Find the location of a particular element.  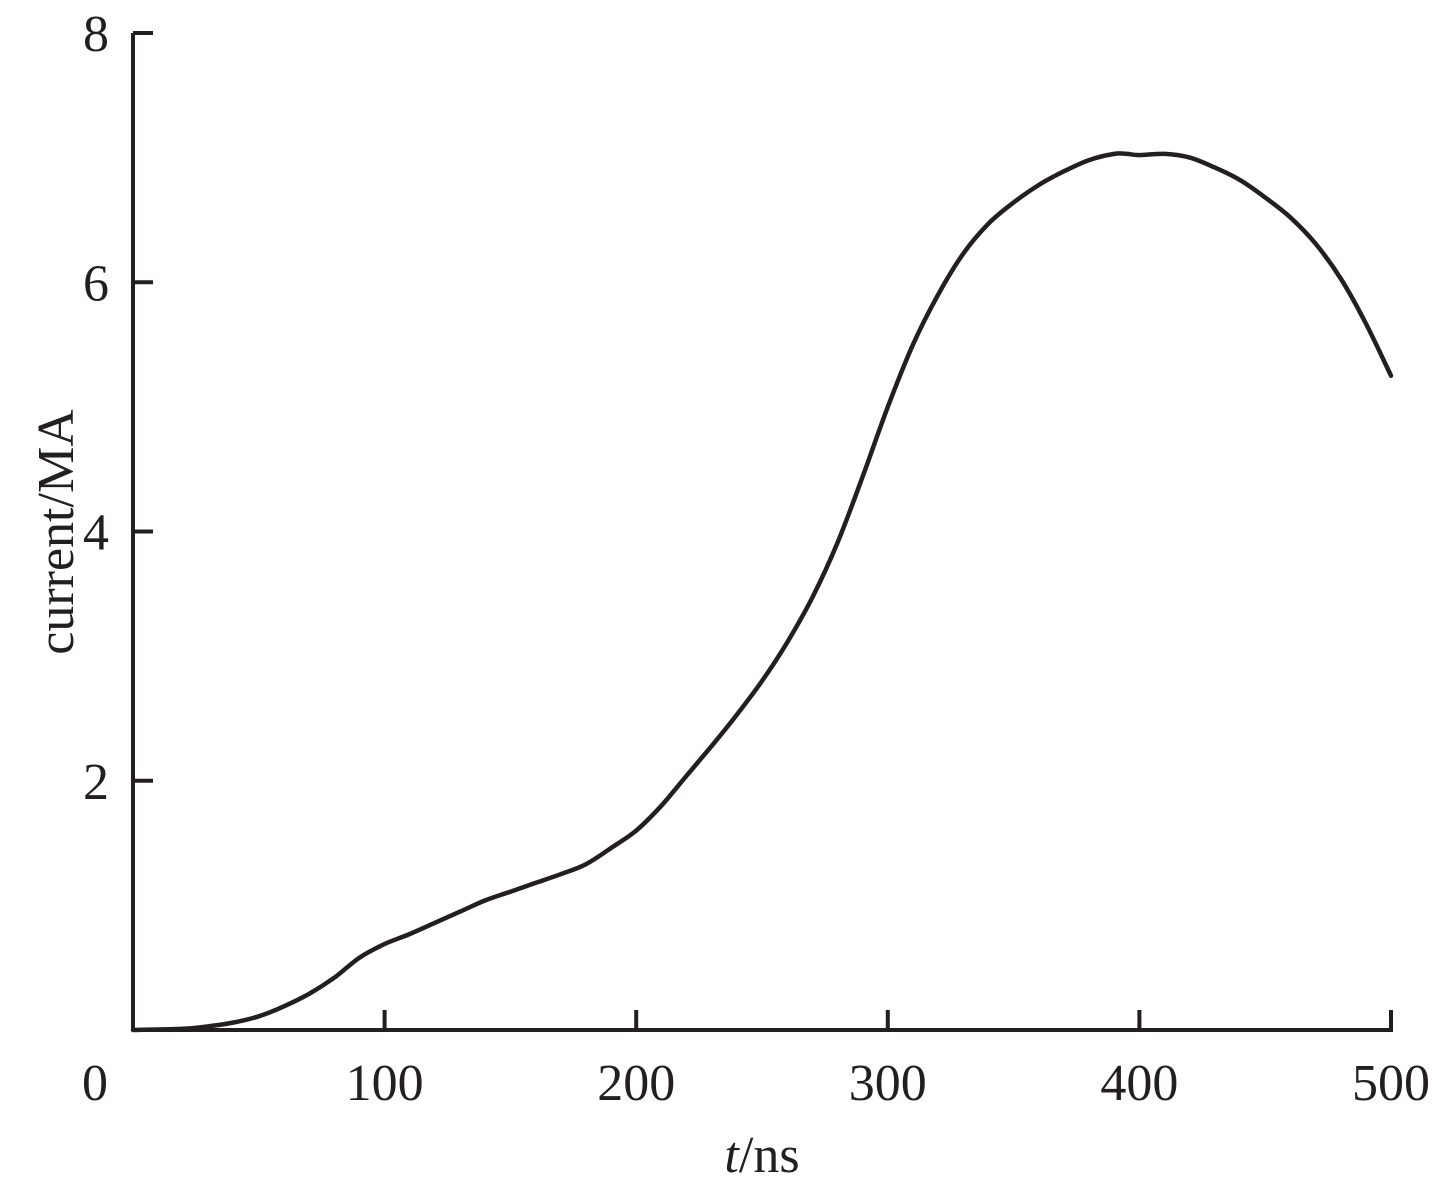

y-tick-label: 4 is located at coordinates (96, 533).